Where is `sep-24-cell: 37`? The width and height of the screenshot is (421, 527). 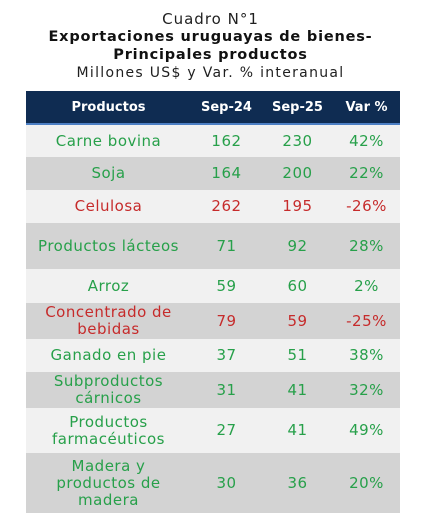 sep-24-cell: 37 is located at coordinates (226, 355).